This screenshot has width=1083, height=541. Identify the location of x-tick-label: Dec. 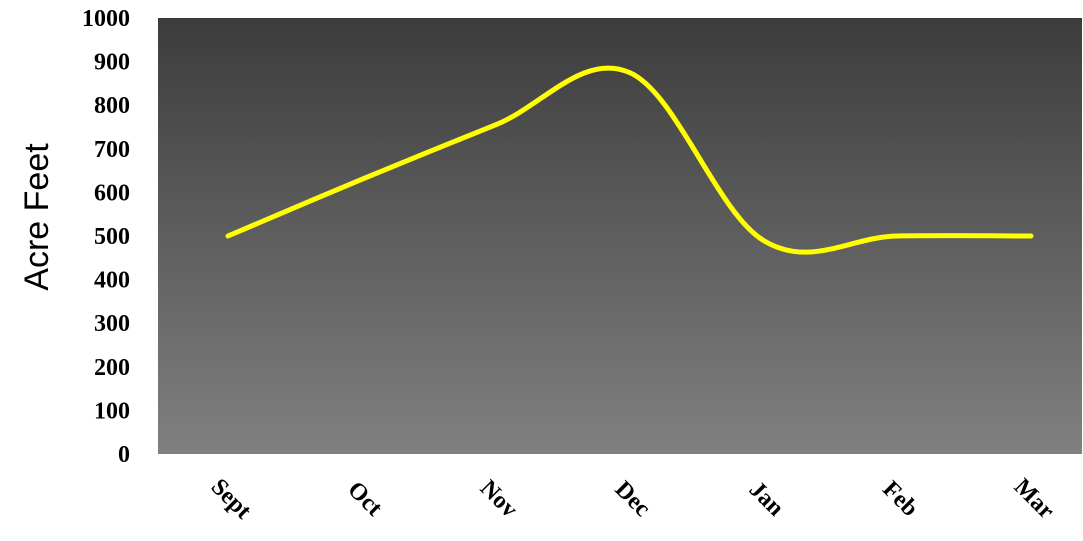
(633, 499).